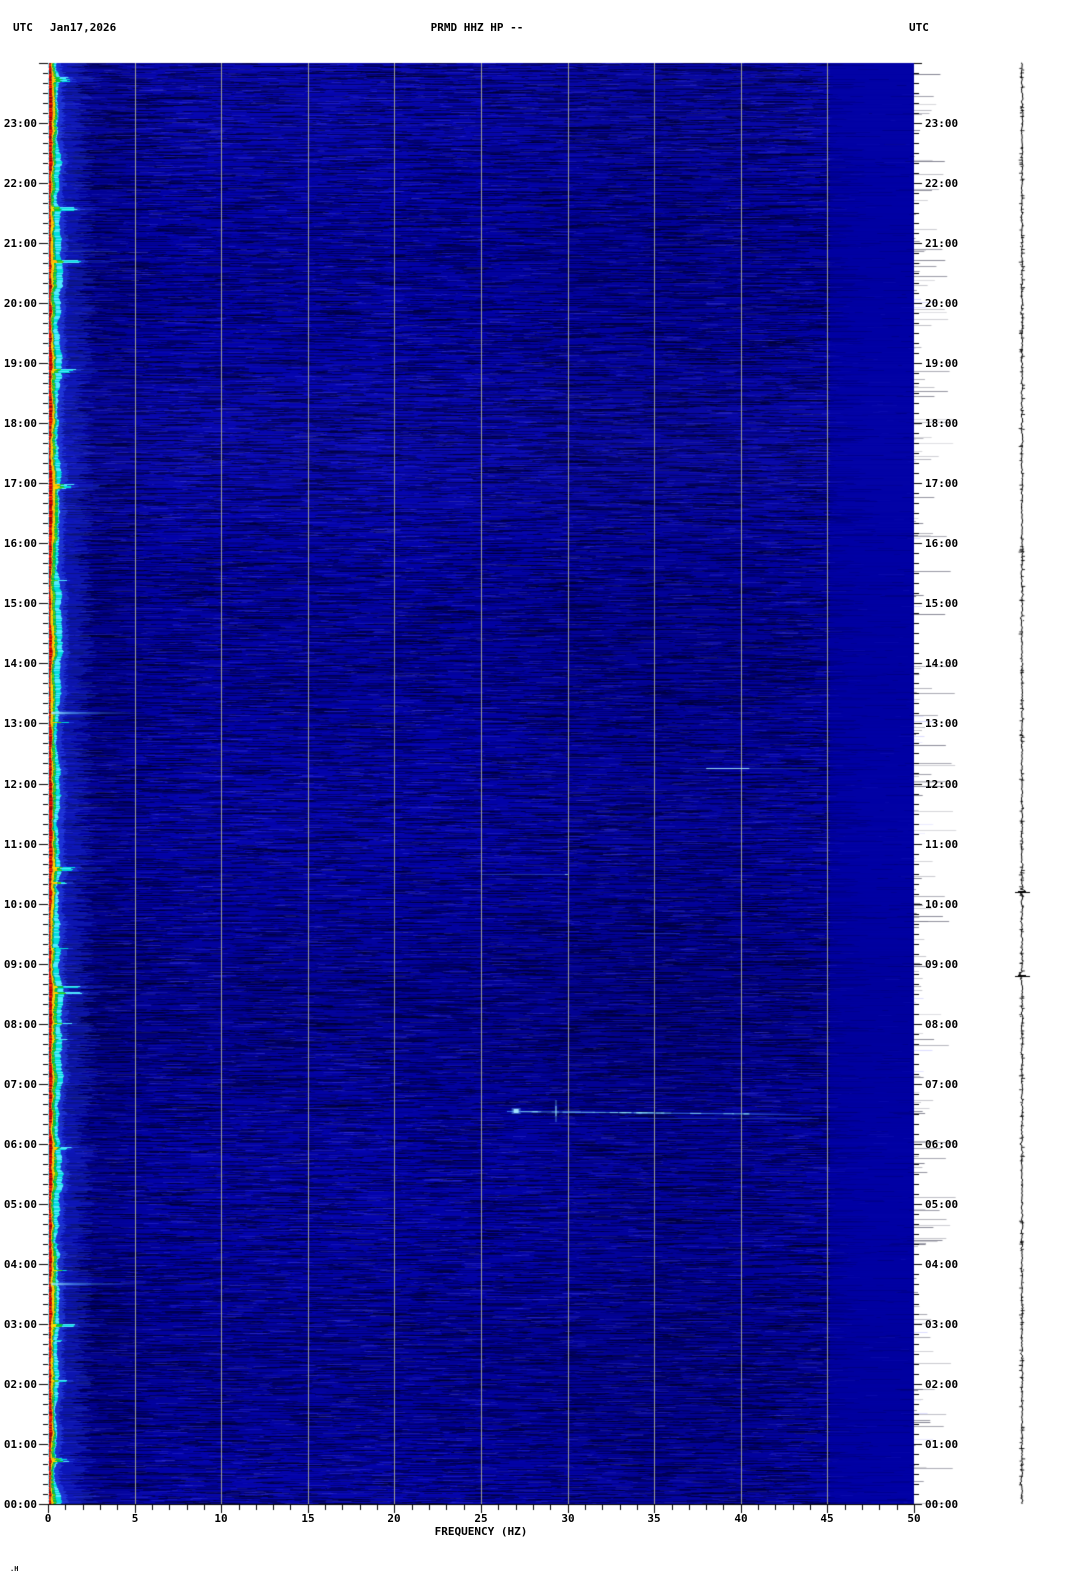 Image resolution: width=1066 pixels, height=1584 pixels. What do you see at coordinates (20, 423) in the screenshot?
I see `time-label-left: 18:00` at bounding box center [20, 423].